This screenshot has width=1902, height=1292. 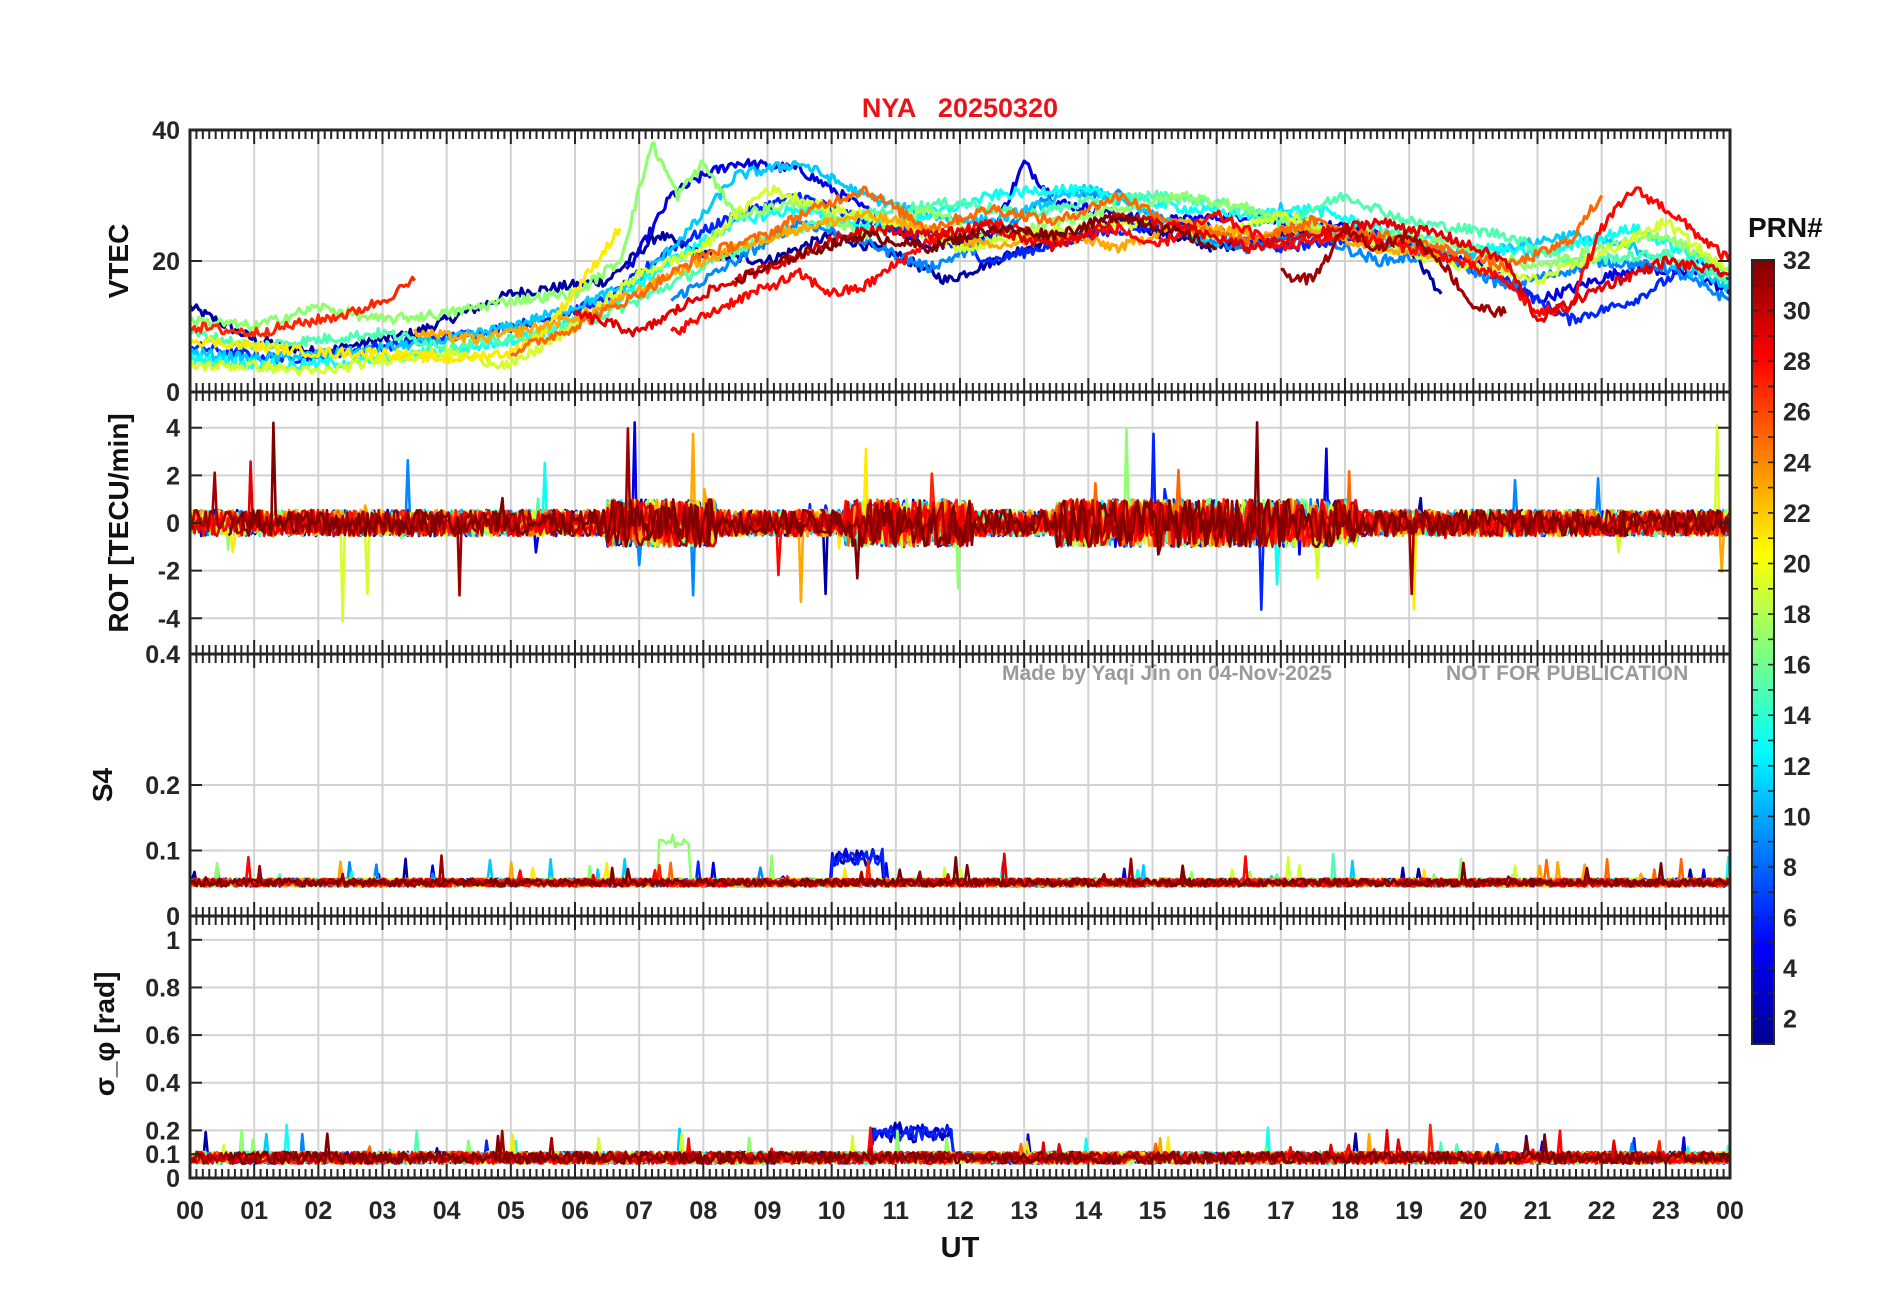 I want to click on x-tick-label: 11, so click(x=896, y=1211).